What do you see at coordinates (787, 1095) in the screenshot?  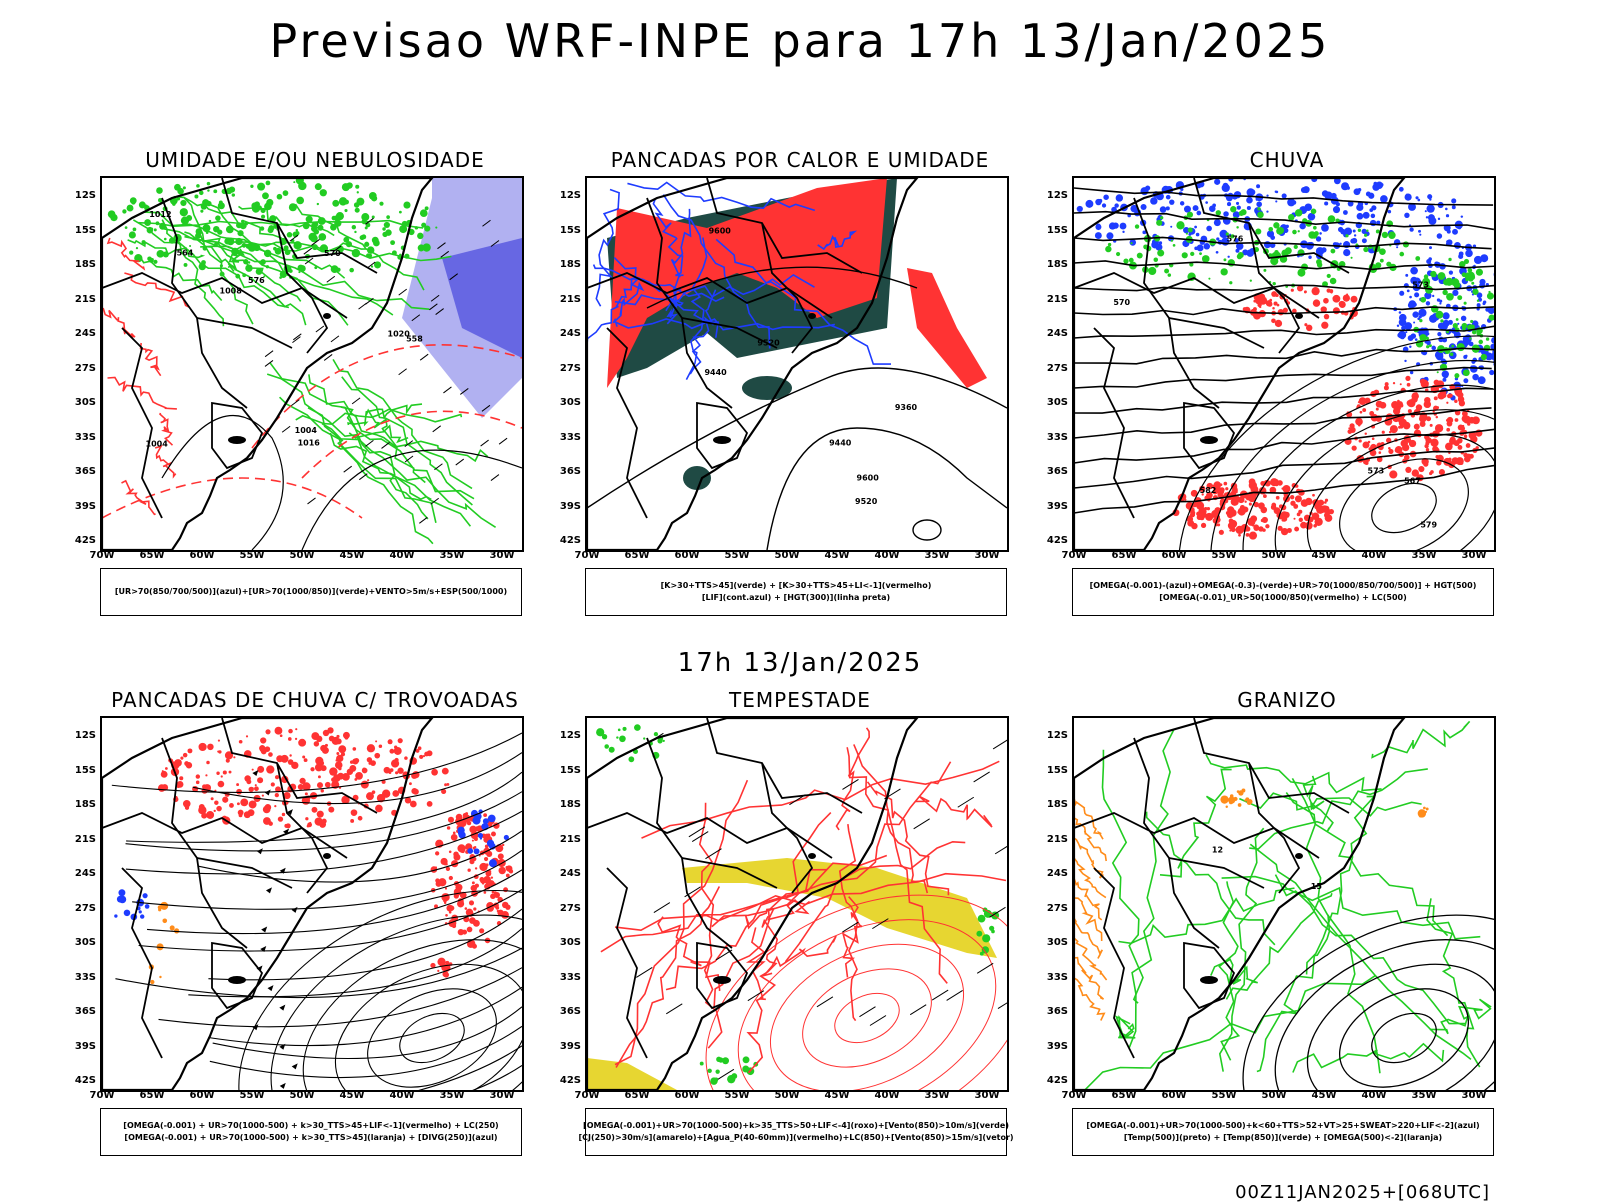 I see `longitude-tick-label: 50W` at bounding box center [787, 1095].